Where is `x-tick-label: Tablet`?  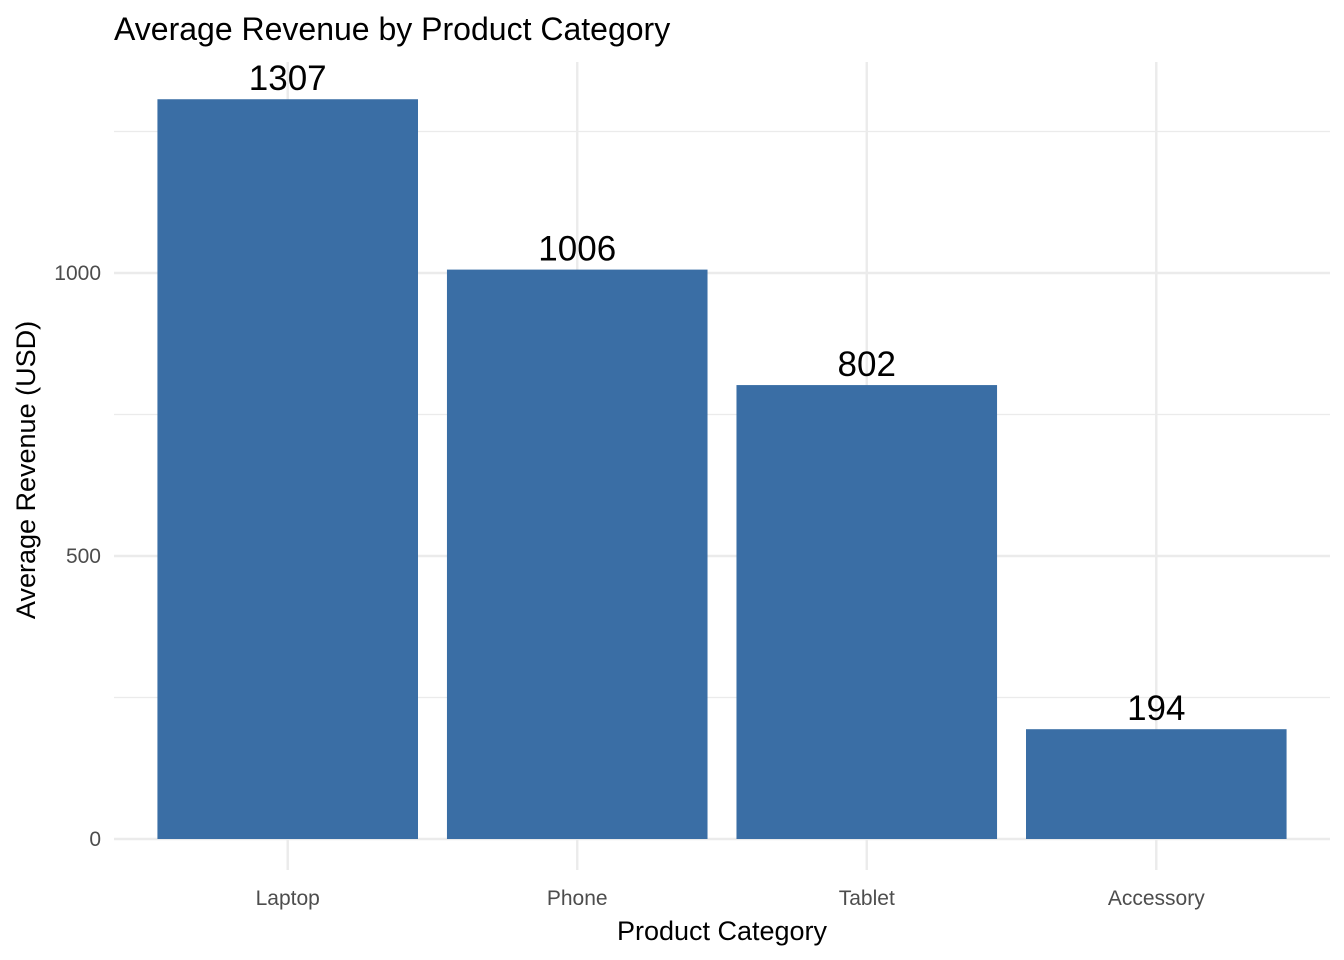
x-tick-label: Tablet is located at coordinates (867, 898).